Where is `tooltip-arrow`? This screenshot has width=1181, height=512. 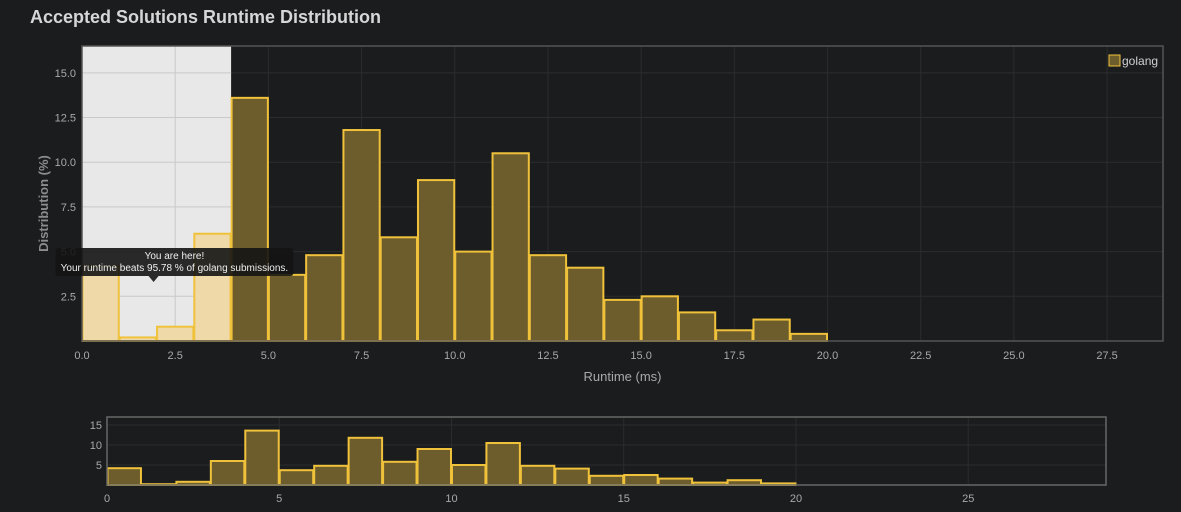 tooltip-arrow is located at coordinates (153, 279).